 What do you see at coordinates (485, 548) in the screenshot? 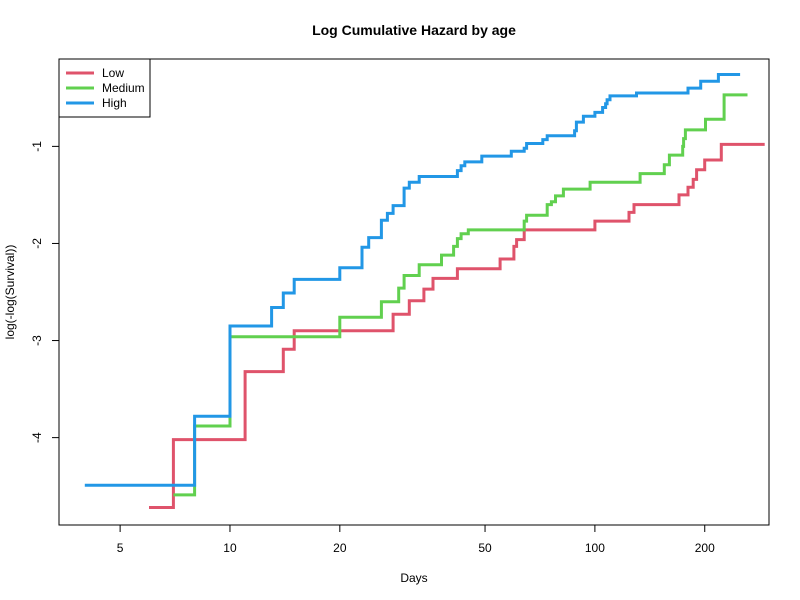
I see `x-tick-label: 50` at bounding box center [485, 548].